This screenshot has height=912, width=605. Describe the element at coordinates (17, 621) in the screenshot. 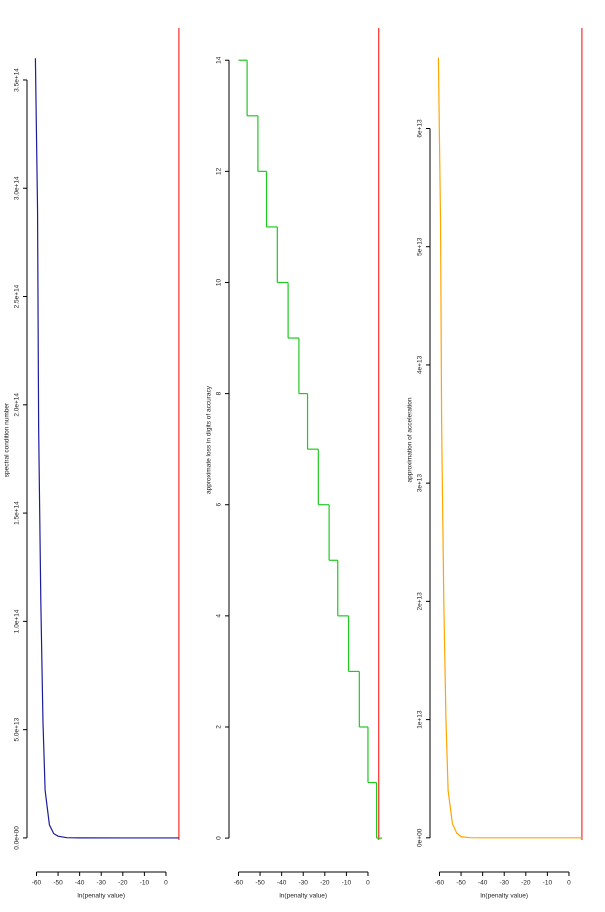

I see `y-tick-label: 1.0e+14` at that location.